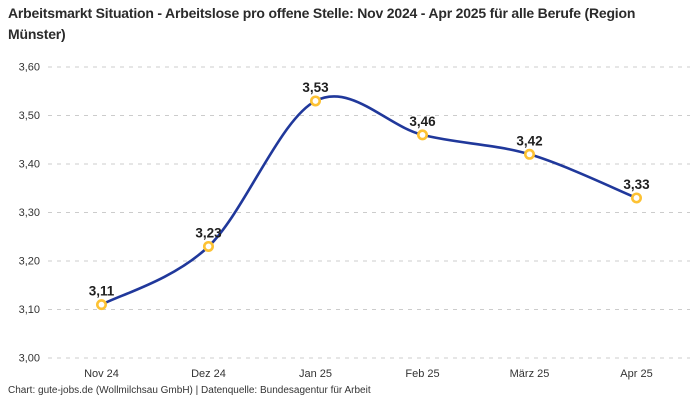  I want to click on y-axis-tick-label: 3,30, so click(29, 213).